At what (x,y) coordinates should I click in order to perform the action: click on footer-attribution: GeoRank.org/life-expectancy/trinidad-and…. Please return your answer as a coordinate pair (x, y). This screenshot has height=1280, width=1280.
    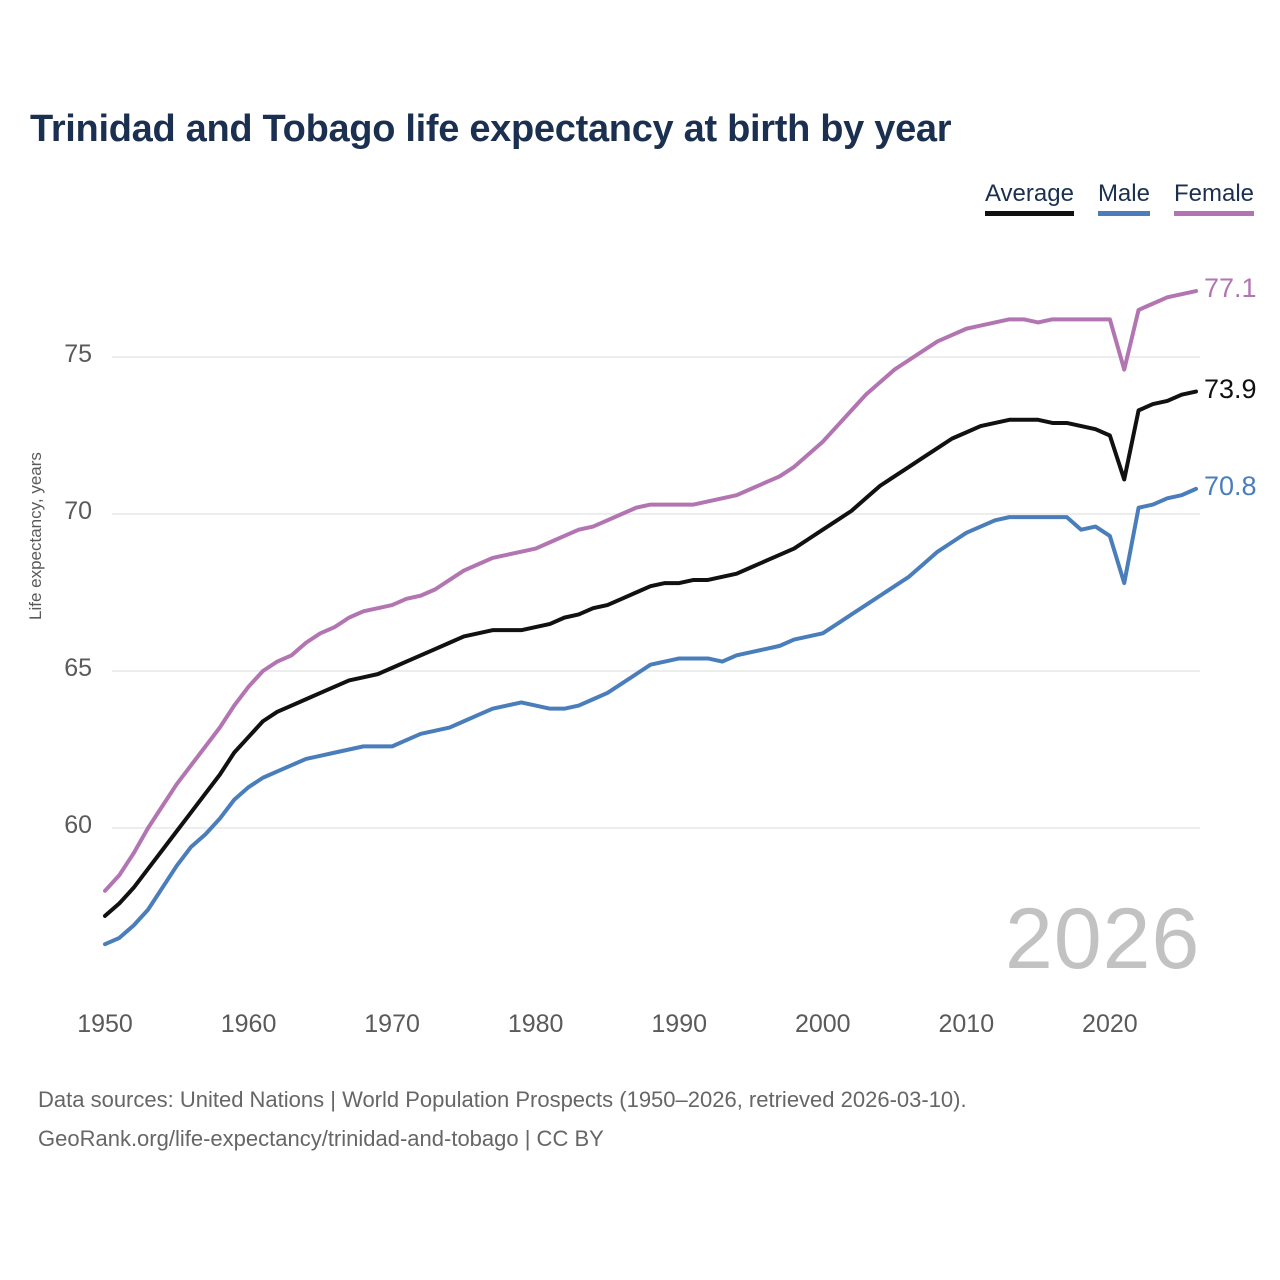
    Looking at the image, I should click on (321, 1138).